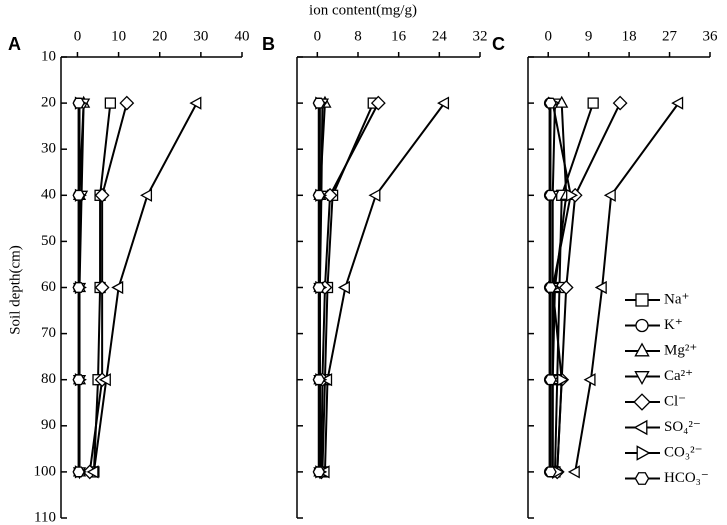  Describe the element at coordinates (670, 36) in the screenshot. I see `x-tick-label: 27` at that location.